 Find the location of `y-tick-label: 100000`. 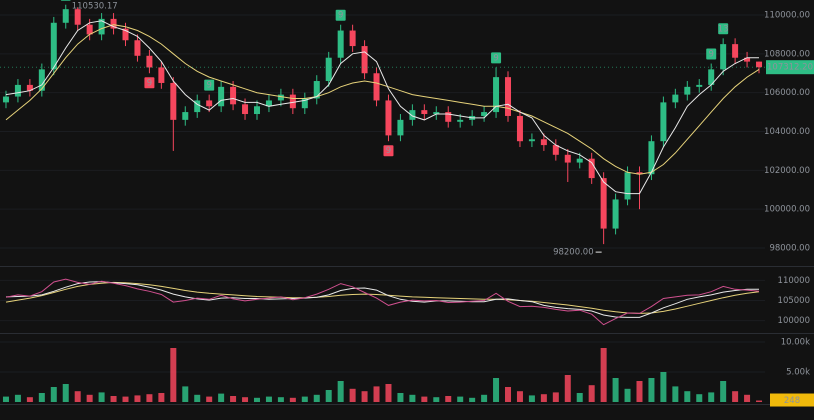

y-tick-label: 100000 is located at coordinates (794, 321).